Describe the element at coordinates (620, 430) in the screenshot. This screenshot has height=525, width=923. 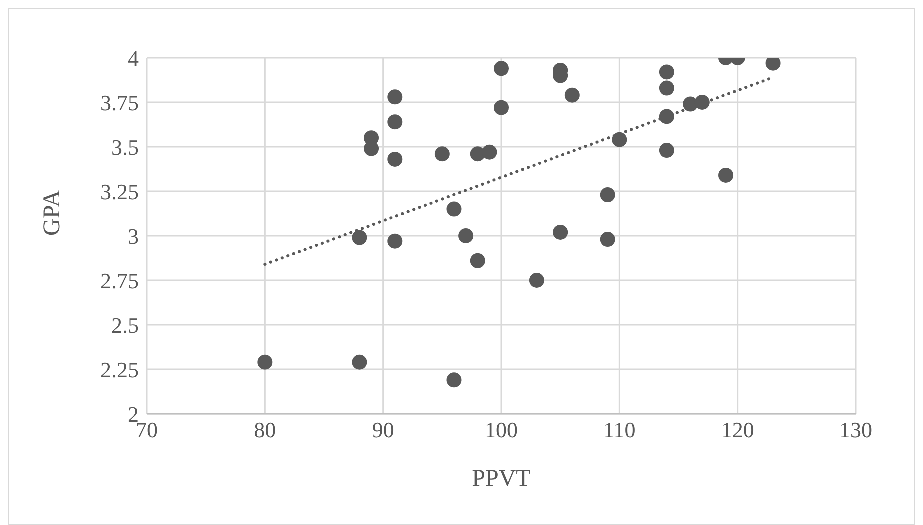
I see `x-tick-label: 110` at that location.